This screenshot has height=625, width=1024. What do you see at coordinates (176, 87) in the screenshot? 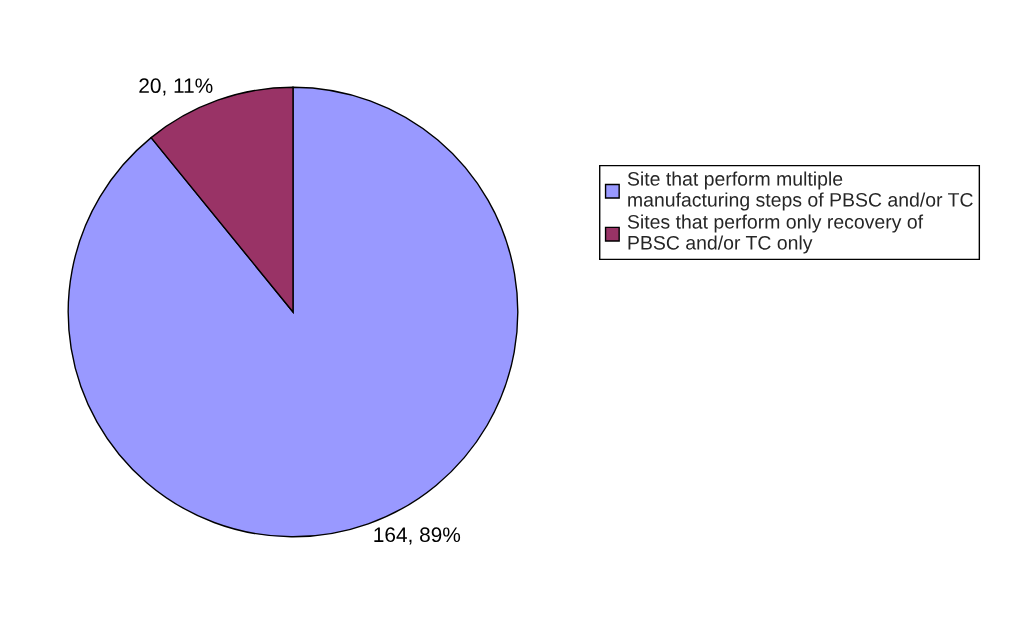
I see `data-label: 20, 11%` at bounding box center [176, 87].